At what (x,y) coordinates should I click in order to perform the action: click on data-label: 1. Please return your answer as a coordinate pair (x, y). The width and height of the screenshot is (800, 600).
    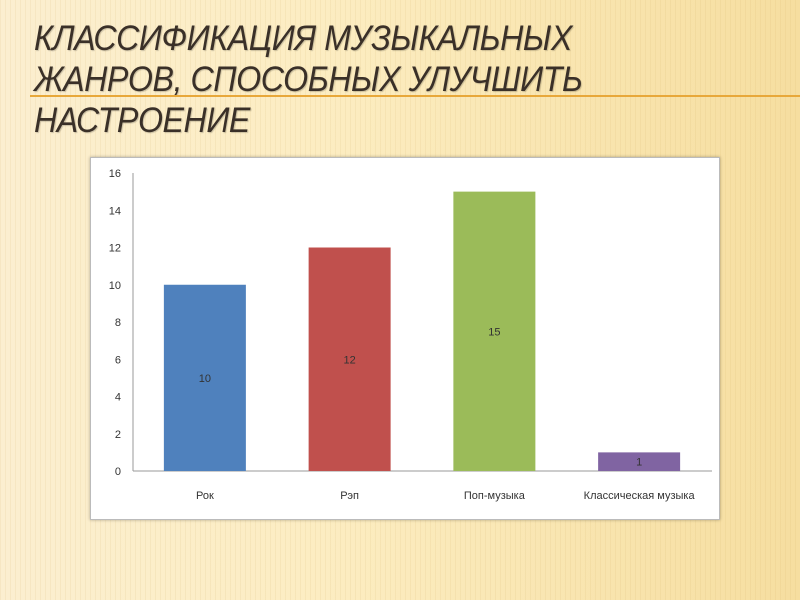
    Looking at the image, I should click on (639, 463).